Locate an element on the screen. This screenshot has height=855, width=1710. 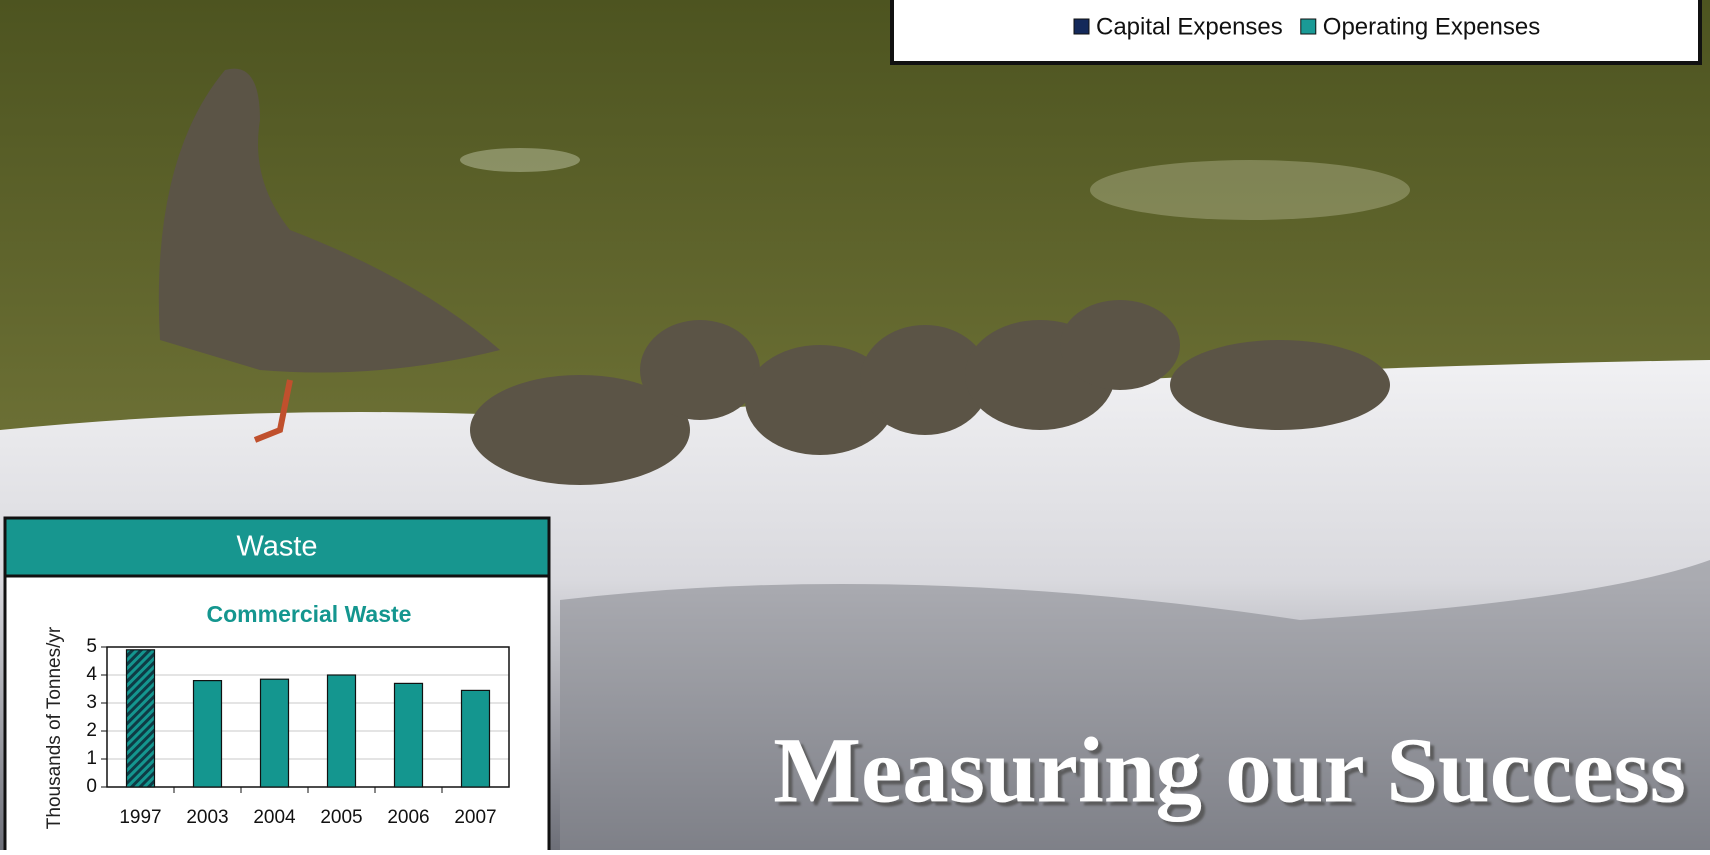
bar-chart: 0 1 2 3 4 5 1997 2003 2004 2005 2006 2007 is located at coordinates (298, 732).